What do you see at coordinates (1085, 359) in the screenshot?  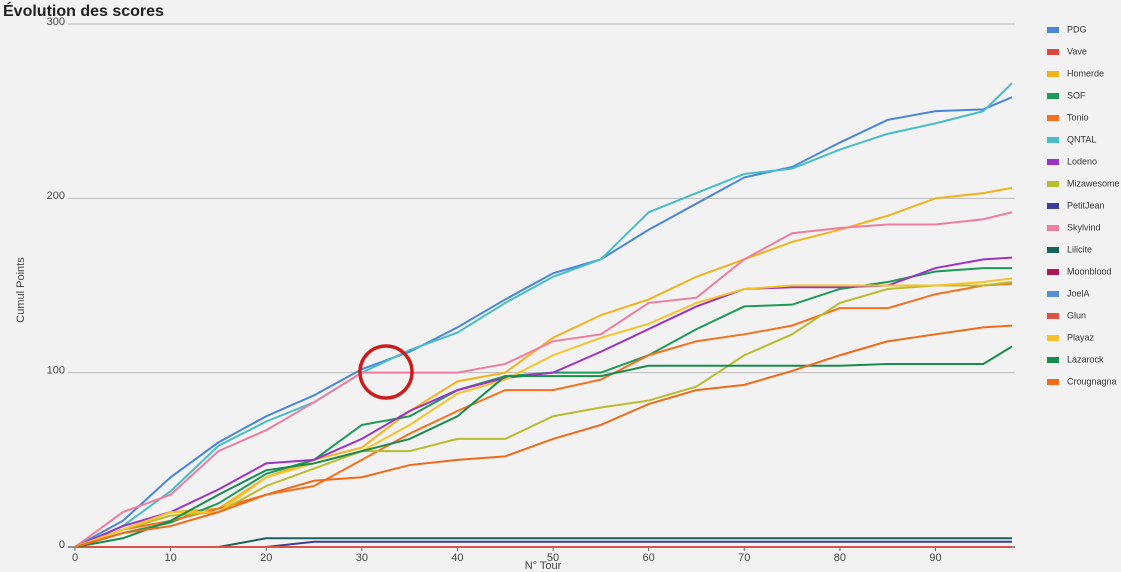 I see `legend-label: Lazarock` at bounding box center [1085, 359].